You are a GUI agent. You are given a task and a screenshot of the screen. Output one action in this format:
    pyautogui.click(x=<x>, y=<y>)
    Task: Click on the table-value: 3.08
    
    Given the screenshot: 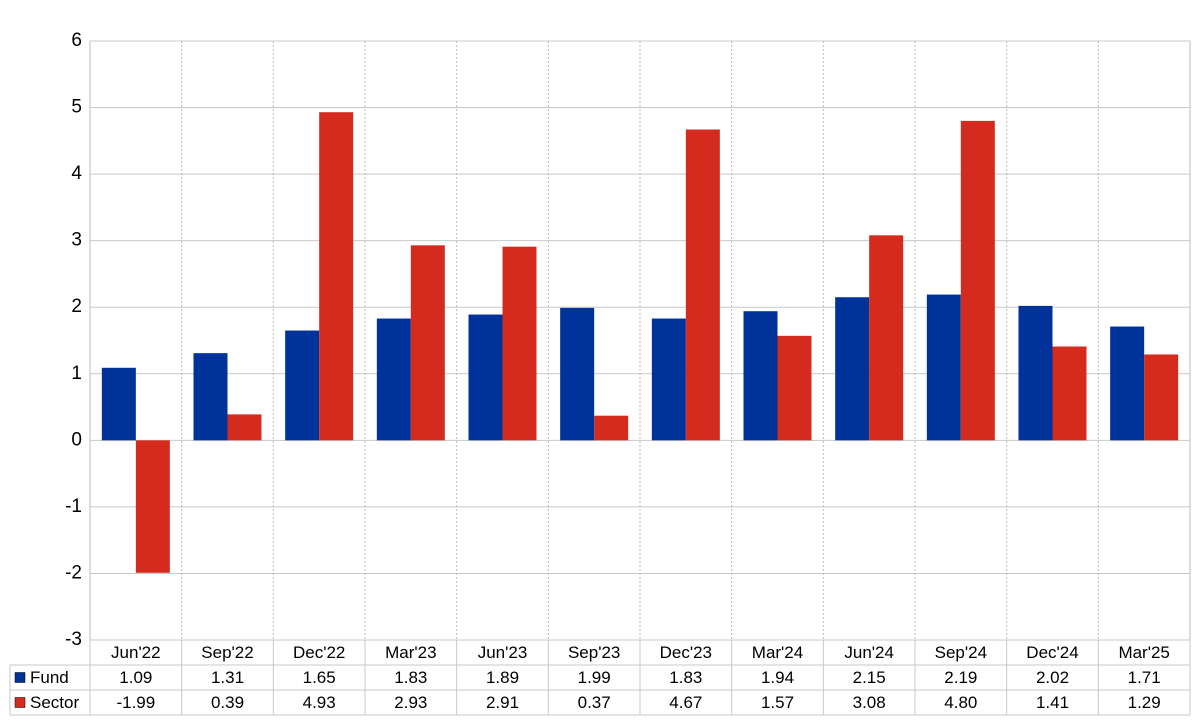 What is the action you would take?
    pyautogui.click(x=869, y=702)
    